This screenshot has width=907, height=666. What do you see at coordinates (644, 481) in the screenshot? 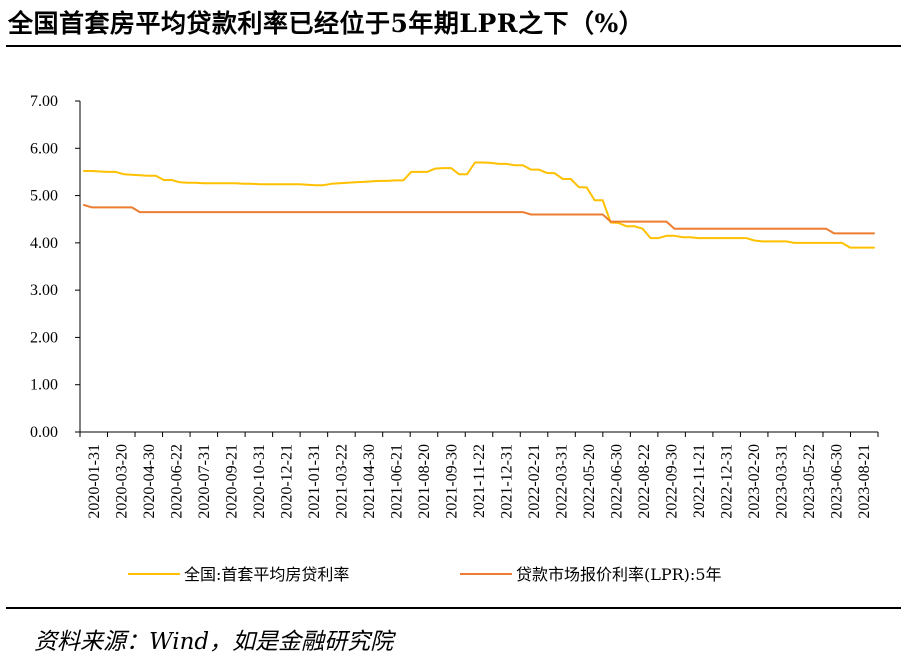
I see `x-tick-label: 2022-08-22` at bounding box center [644, 481].